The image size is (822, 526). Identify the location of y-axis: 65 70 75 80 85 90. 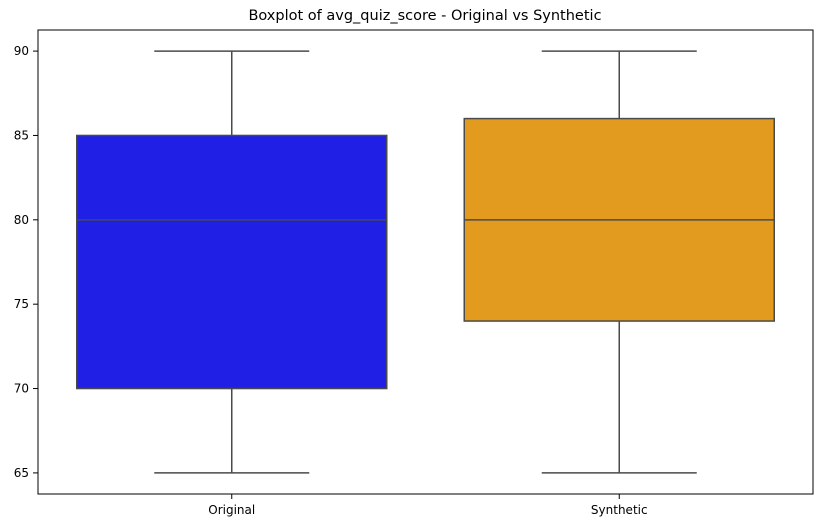
(26, 262).